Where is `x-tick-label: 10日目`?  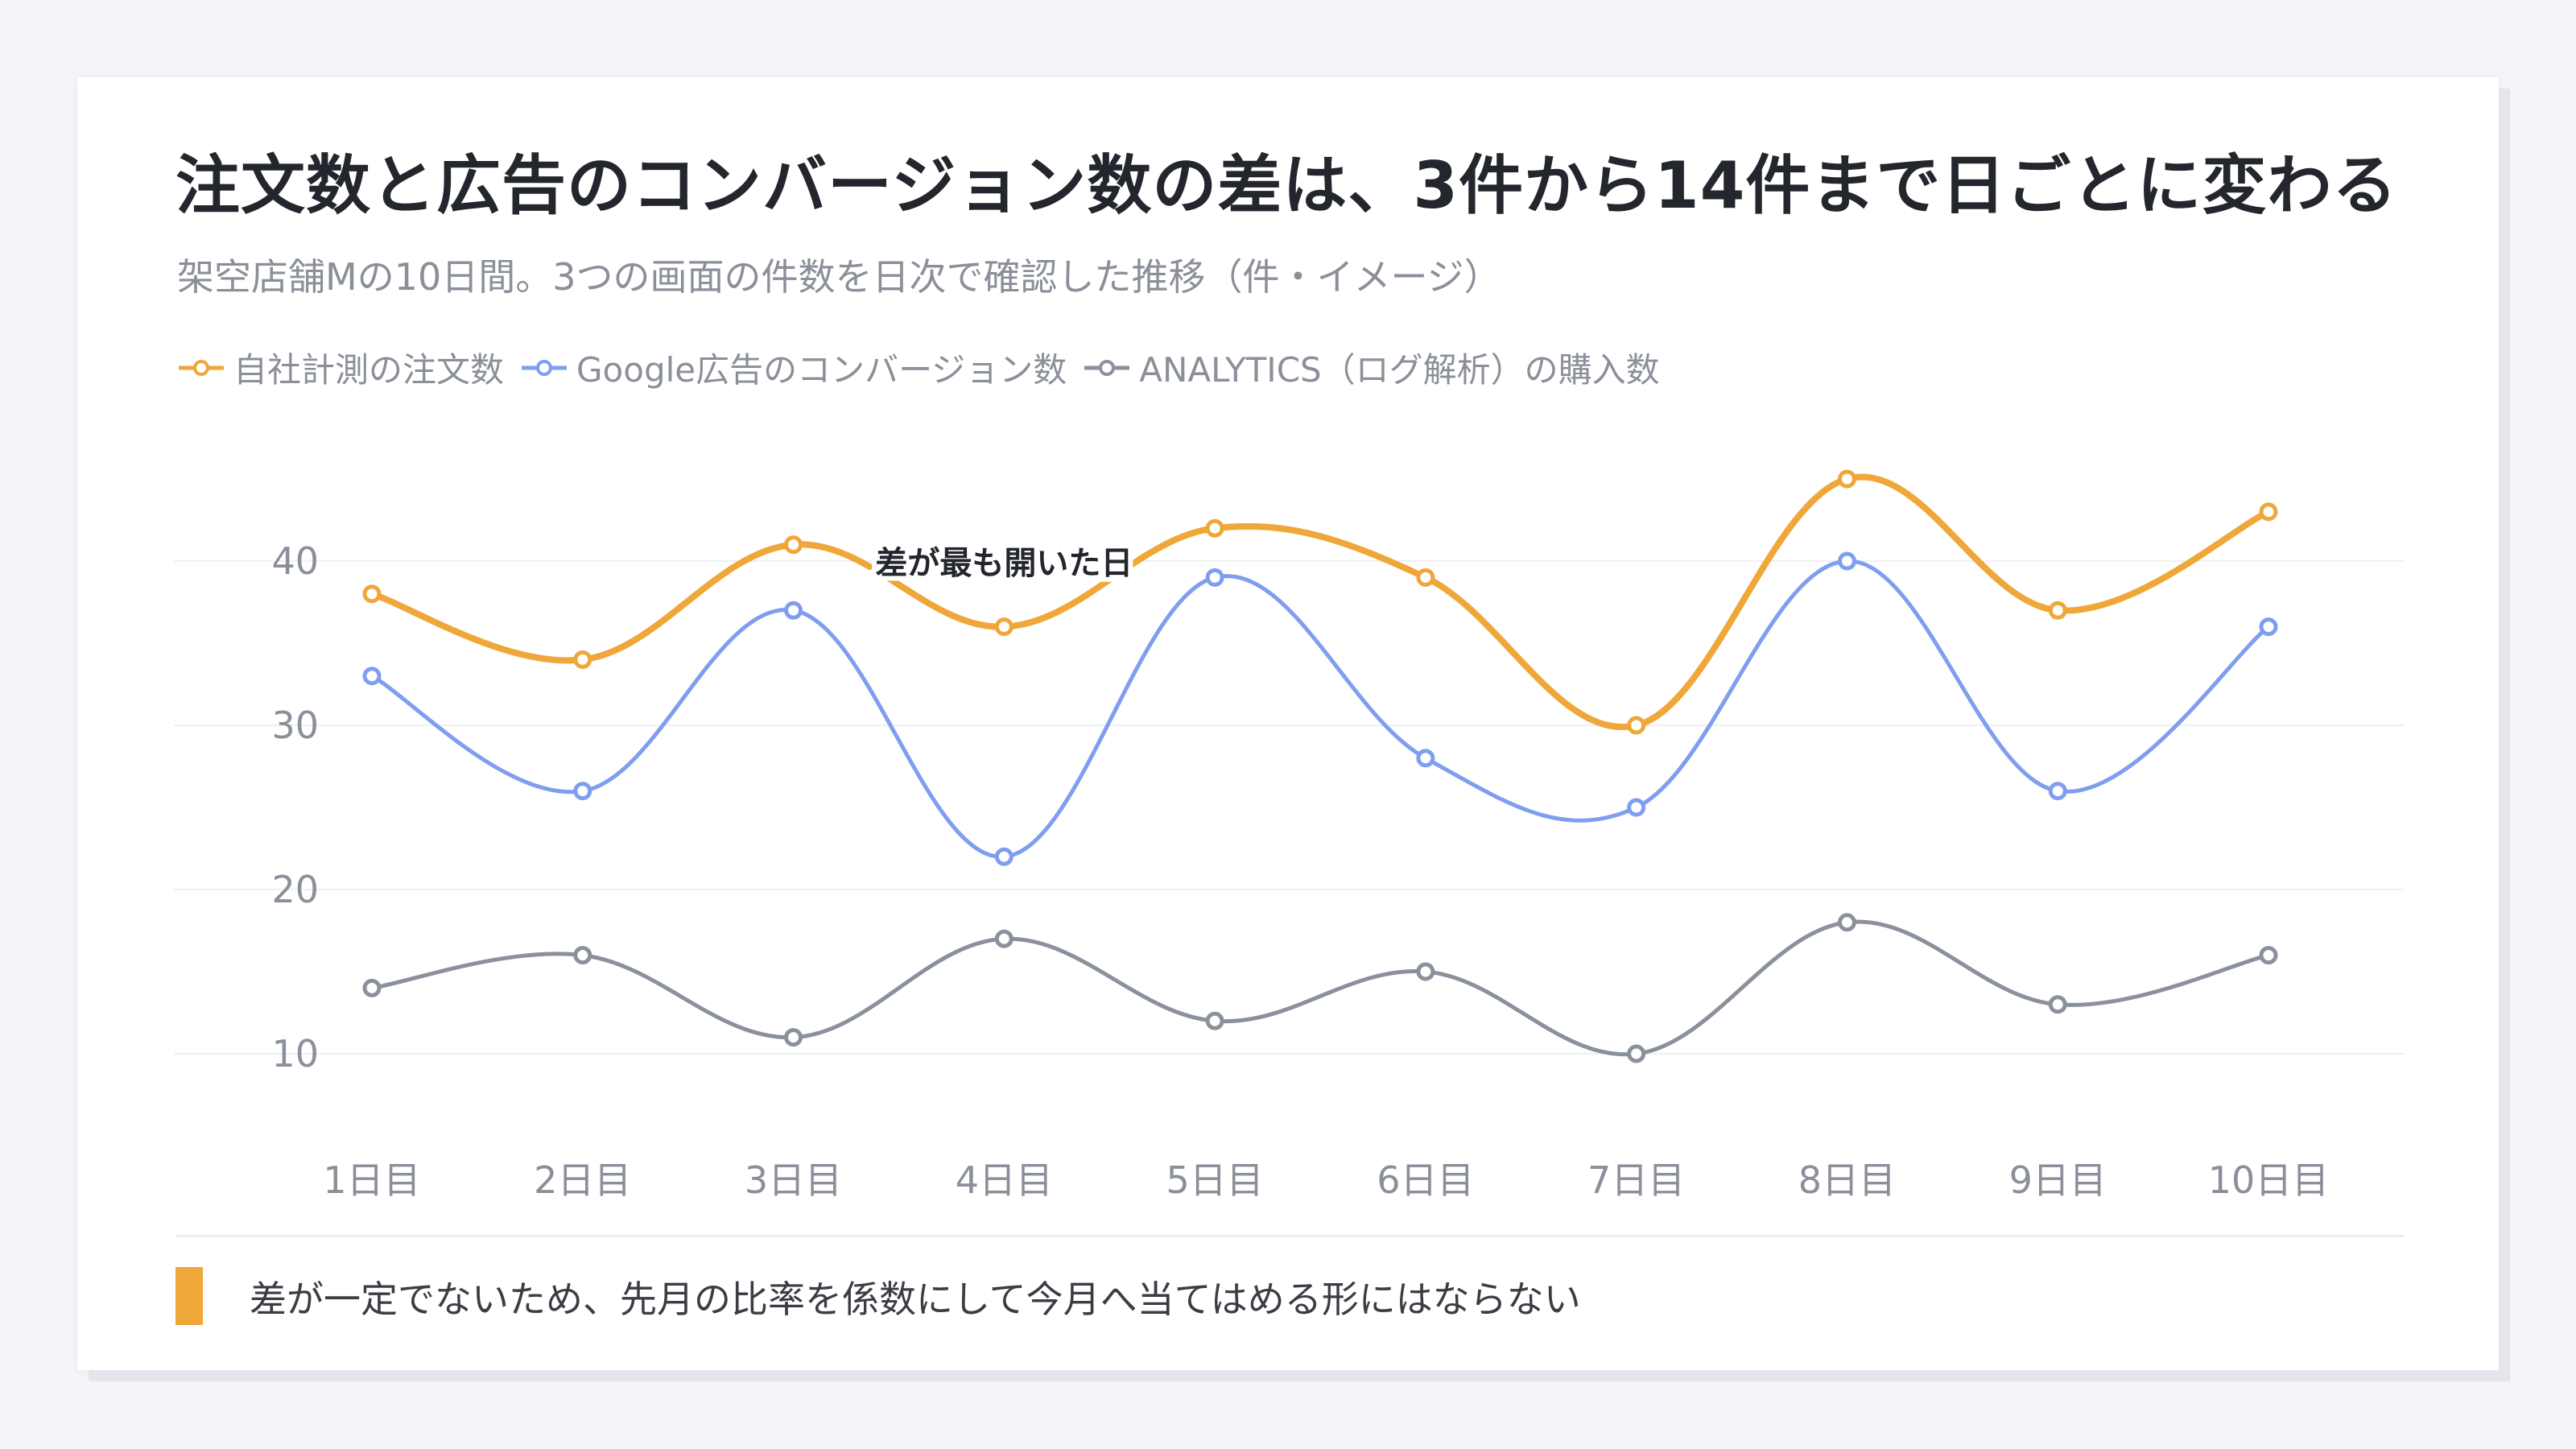
x-tick-label: 10日目 is located at coordinates (2269, 1180).